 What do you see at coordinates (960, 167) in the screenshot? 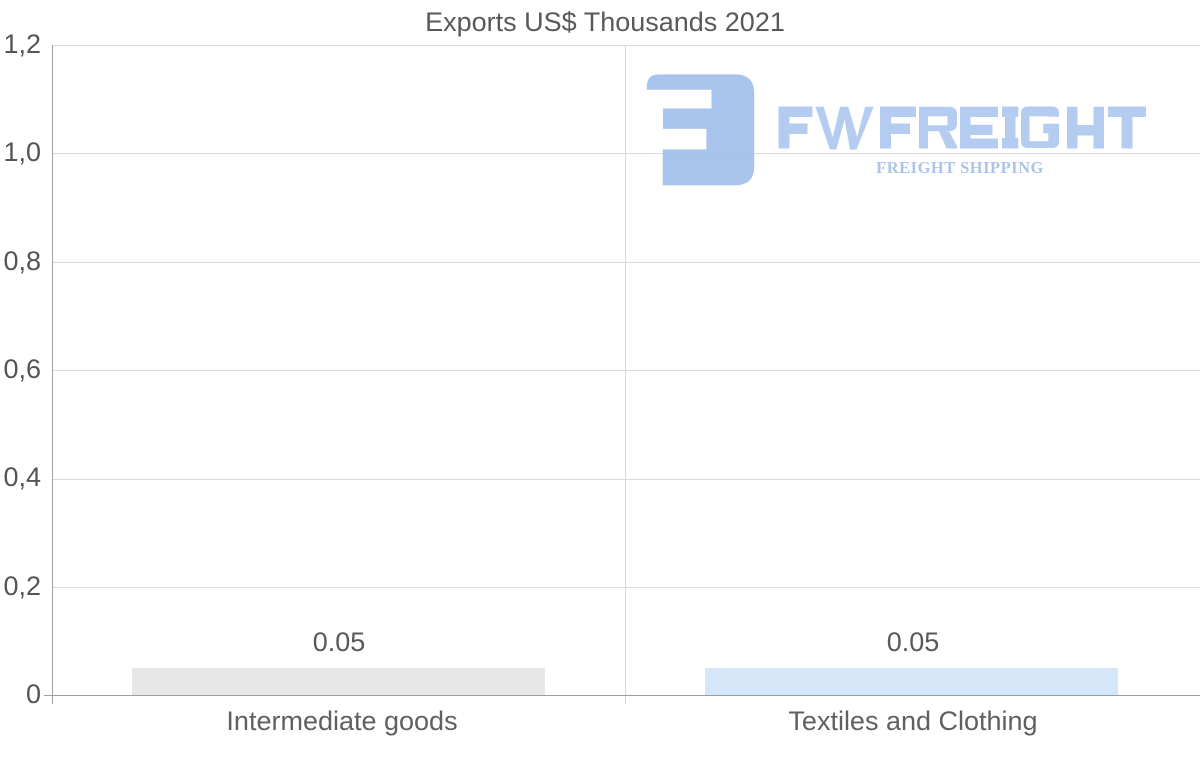
I see `svg-text: FREIGHT SHIPPING` at bounding box center [960, 167].